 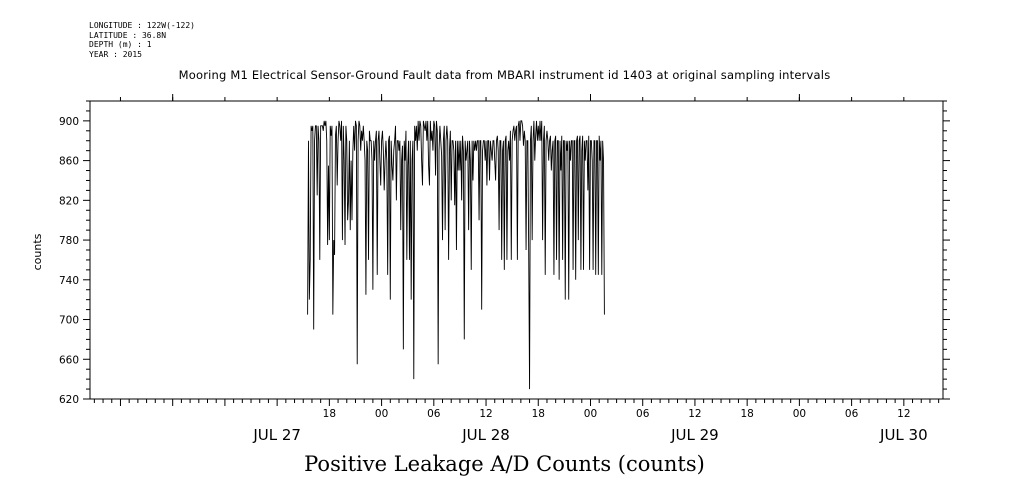 What do you see at coordinates (504, 464) in the screenshot?
I see `x-axis-title: Positive Leakage A/D Counts (counts)` at bounding box center [504, 464].